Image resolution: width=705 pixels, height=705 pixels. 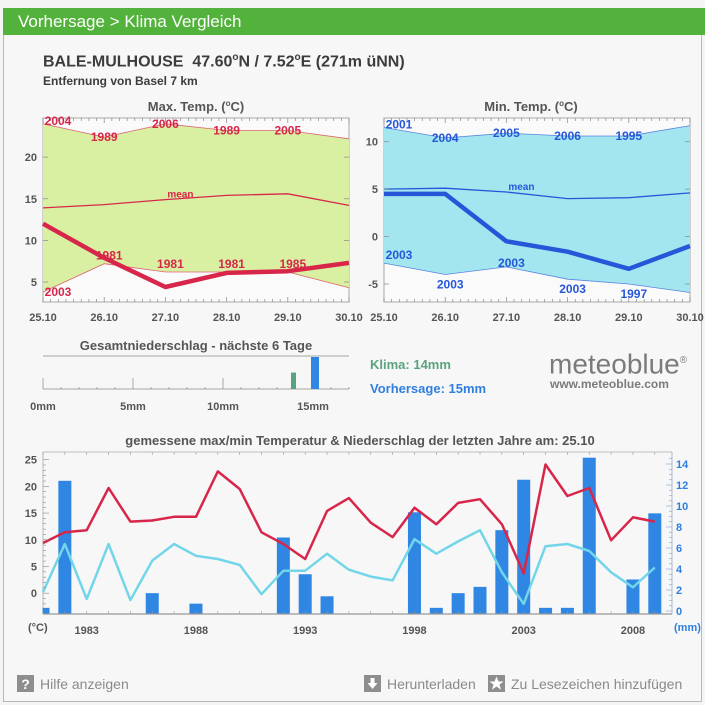 What do you see at coordinates (414, 631) in the screenshot?
I see `year-tick-label: 1998` at bounding box center [414, 631].